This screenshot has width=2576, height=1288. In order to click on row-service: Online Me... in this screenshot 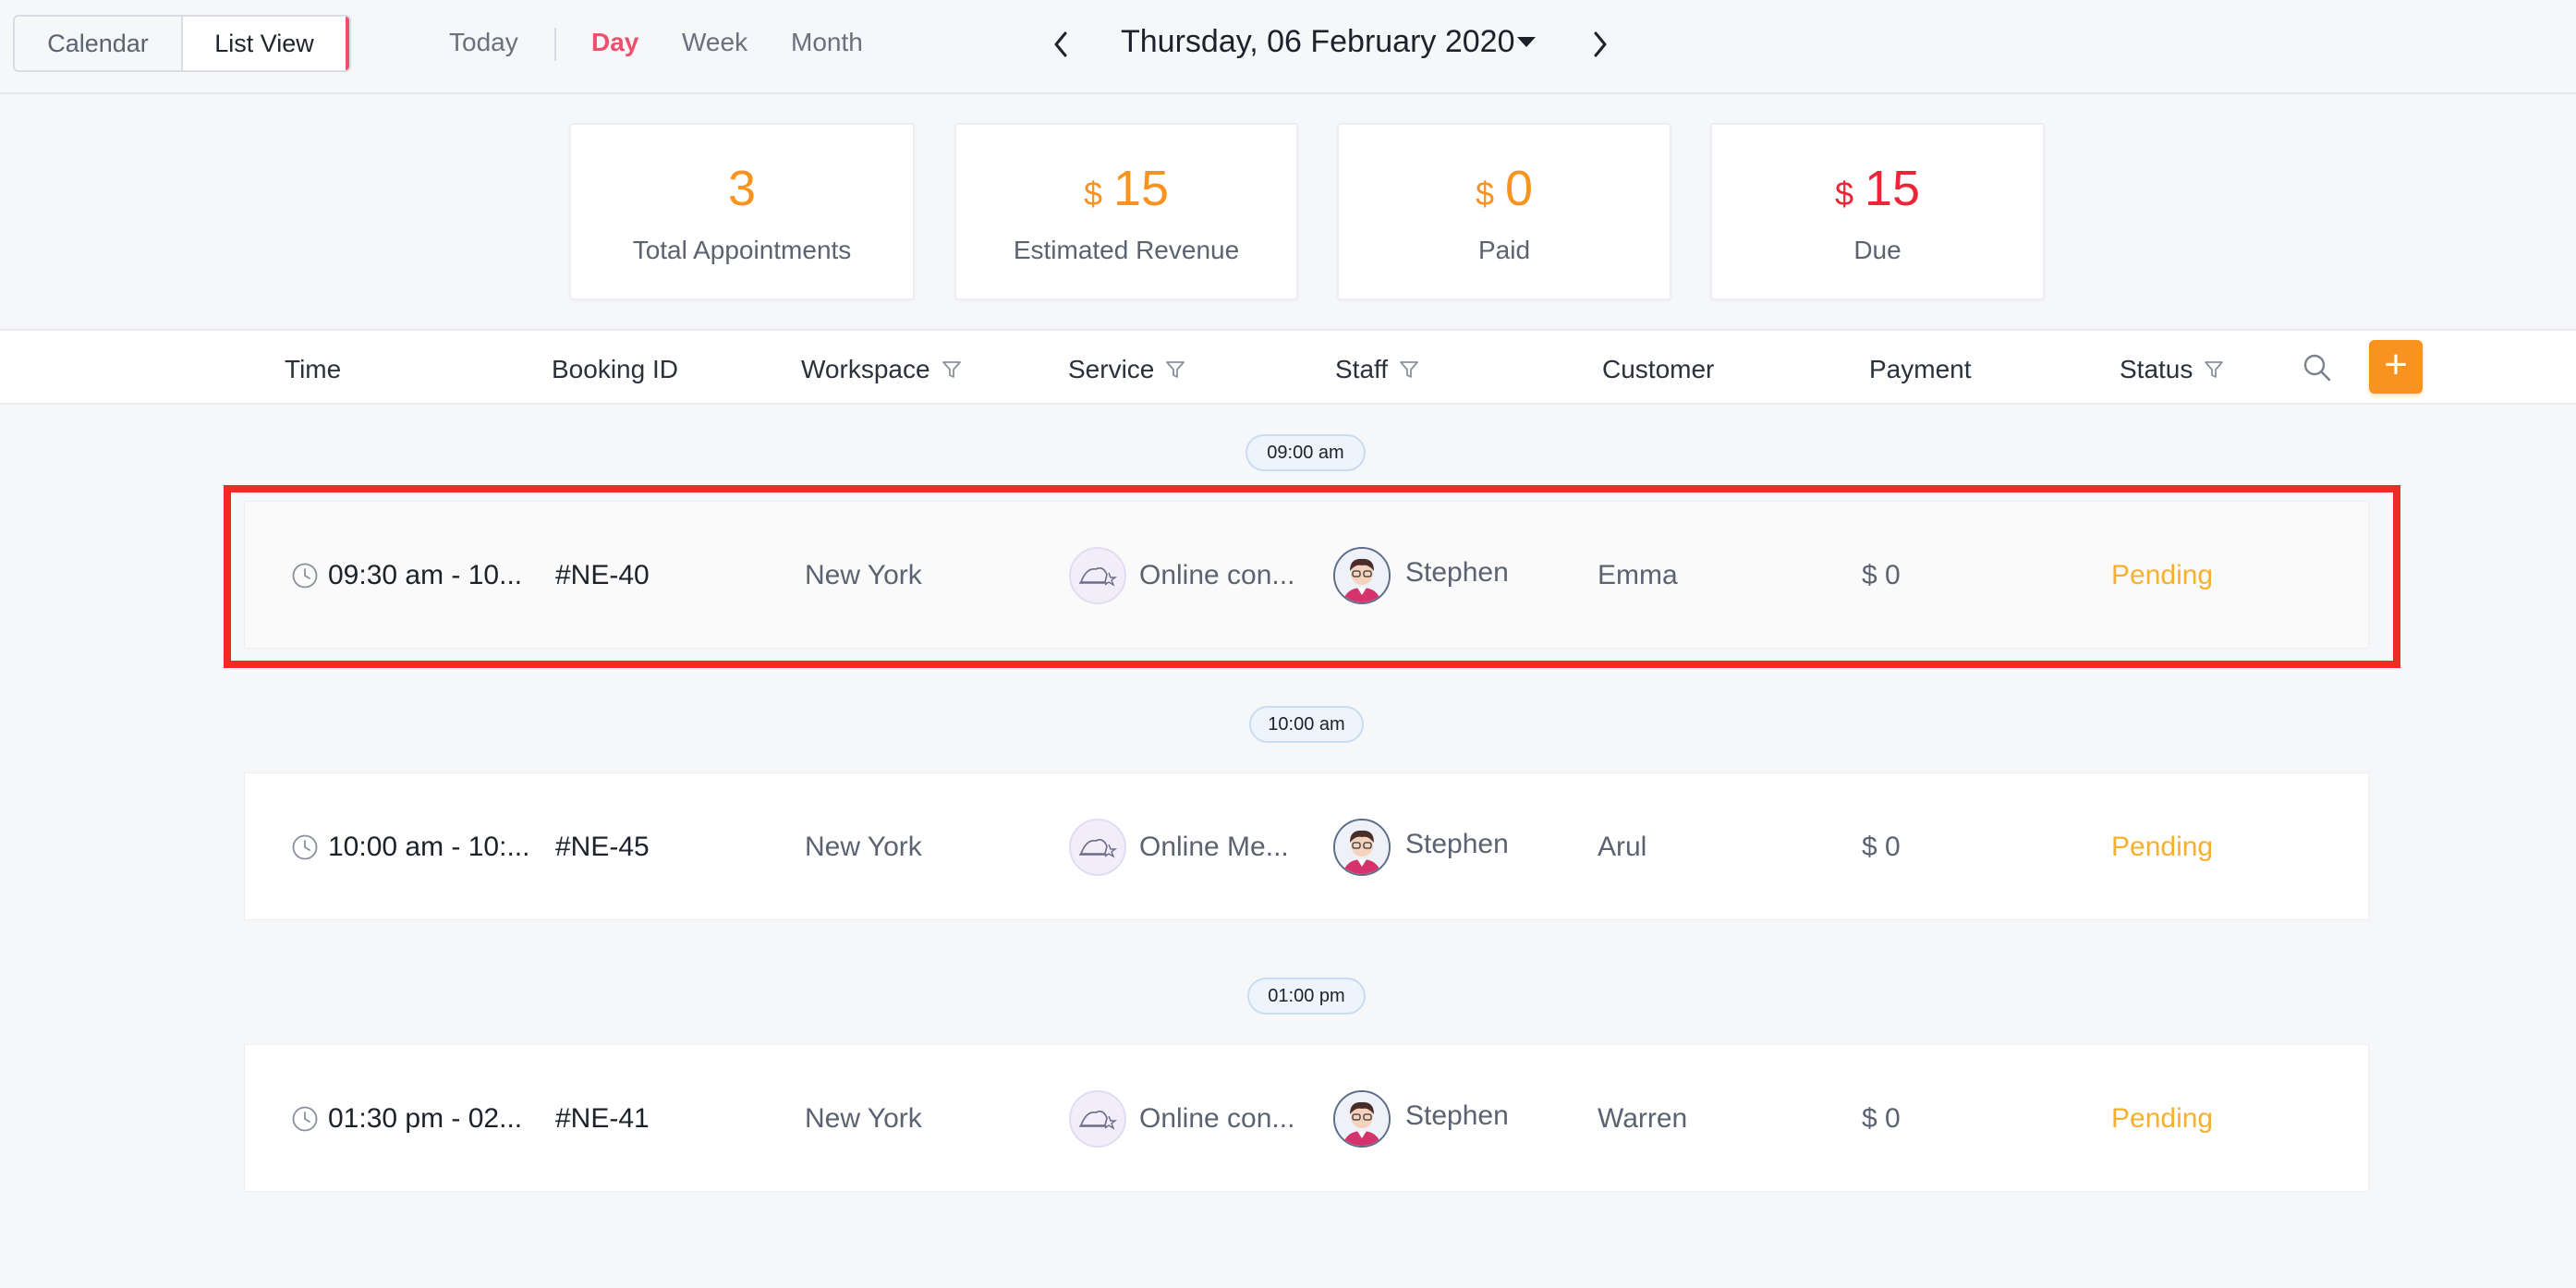, I will do `click(1179, 847)`.